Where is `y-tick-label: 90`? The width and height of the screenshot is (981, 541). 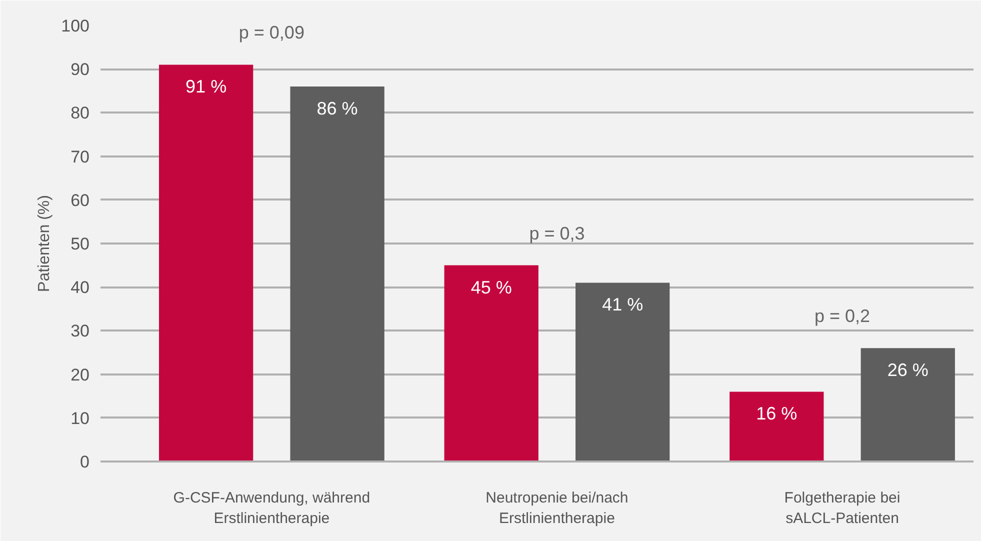 y-tick-label: 90 is located at coordinates (80, 70).